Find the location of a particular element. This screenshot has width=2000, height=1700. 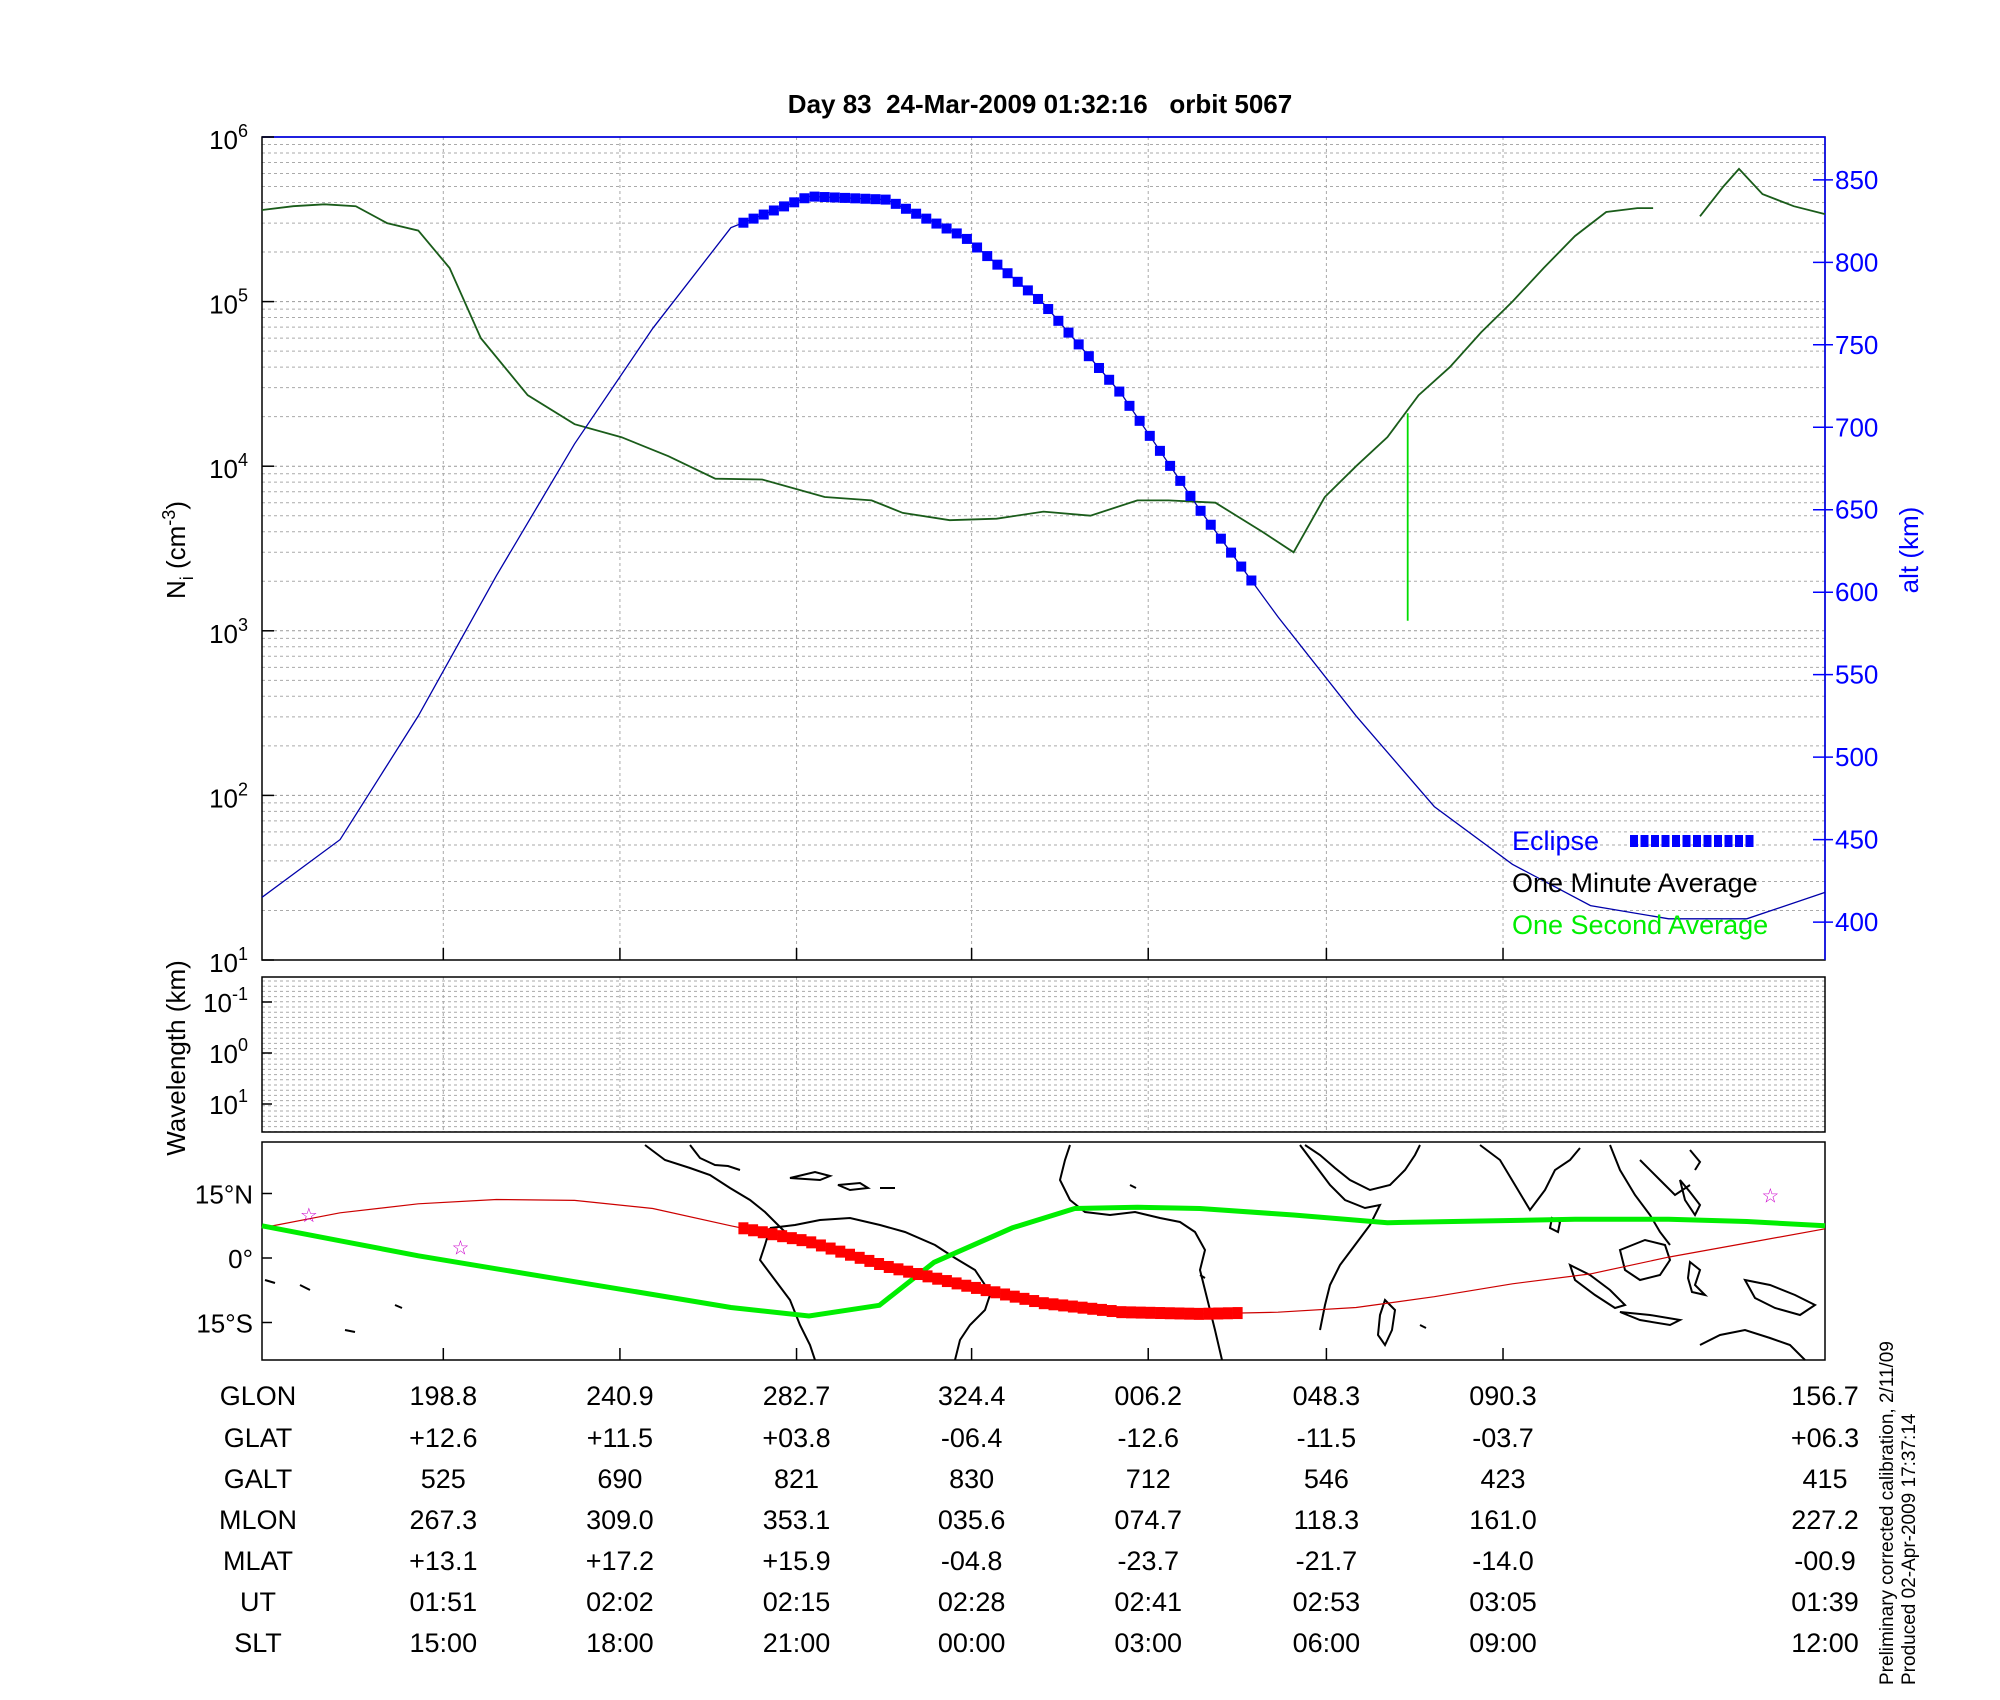

map-panel-frame is located at coordinates (1043, 1251).